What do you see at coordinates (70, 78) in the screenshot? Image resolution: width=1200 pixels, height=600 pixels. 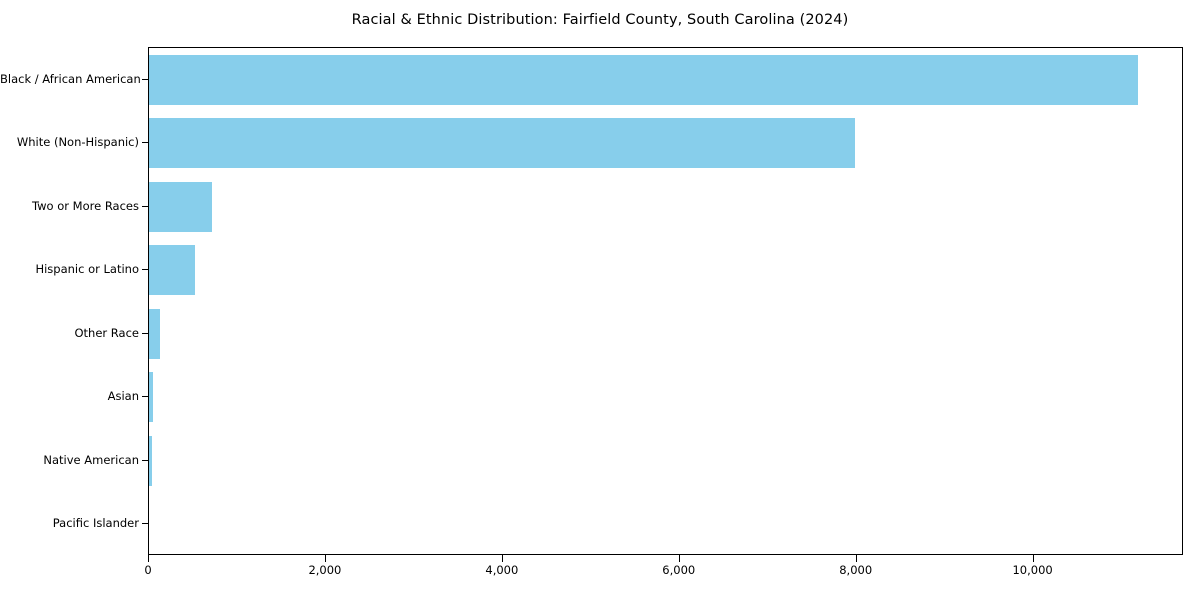 I see `y-axis-tick-label: Black / African American` at bounding box center [70, 78].